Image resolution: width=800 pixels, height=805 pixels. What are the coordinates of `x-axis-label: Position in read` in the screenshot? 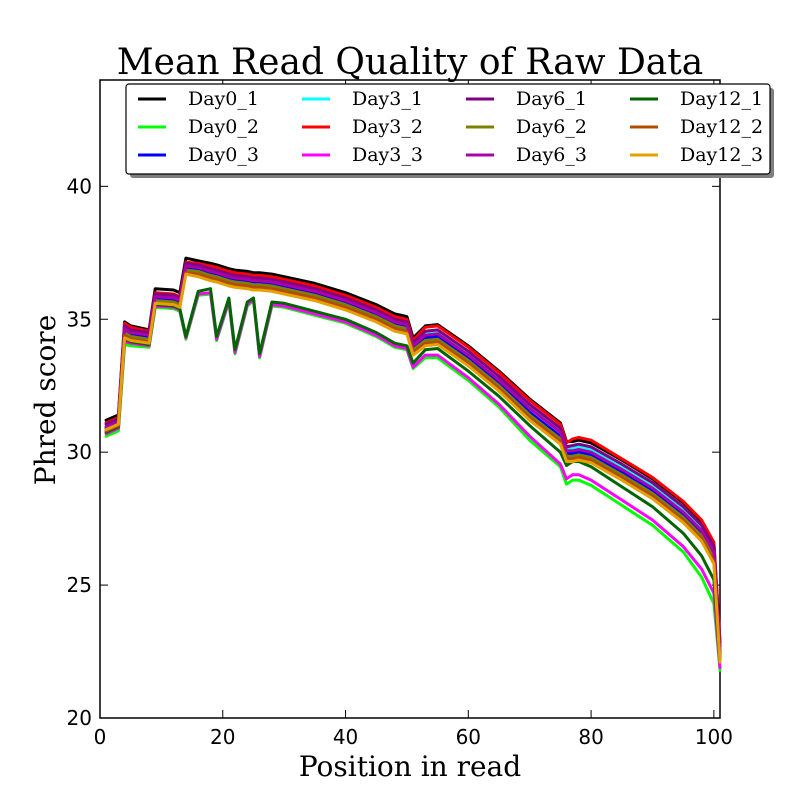 It's located at (410, 766).